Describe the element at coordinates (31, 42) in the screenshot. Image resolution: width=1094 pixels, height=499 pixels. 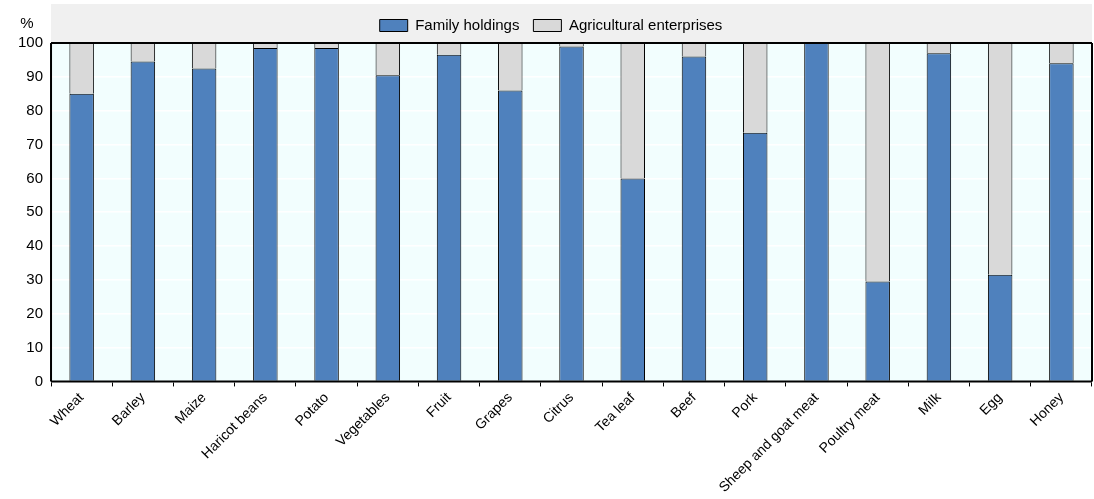
I see `y-tick-label: 100` at that location.